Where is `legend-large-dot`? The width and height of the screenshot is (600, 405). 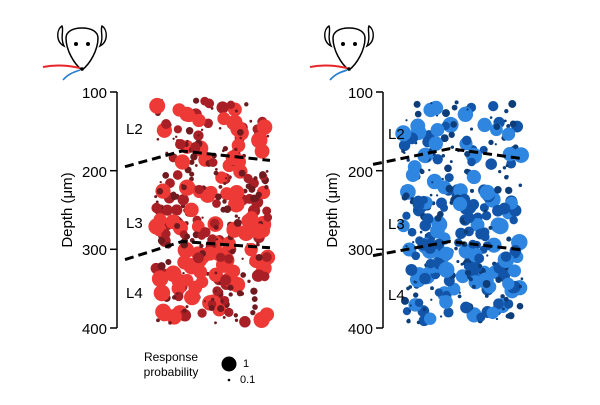 legend-large-dot is located at coordinates (229, 364).